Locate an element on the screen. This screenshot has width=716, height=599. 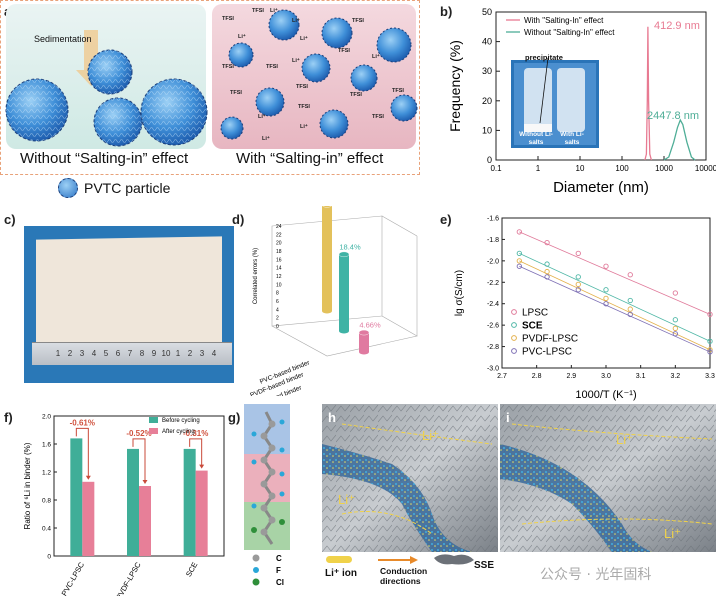
vial-inset-photo is located at coordinates (555, 102).